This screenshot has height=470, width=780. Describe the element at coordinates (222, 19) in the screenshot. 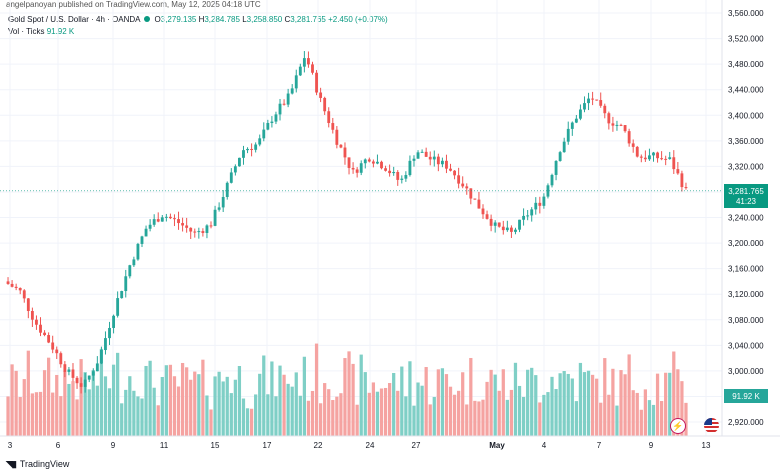

I see `high-value: 3,284.785` at that location.